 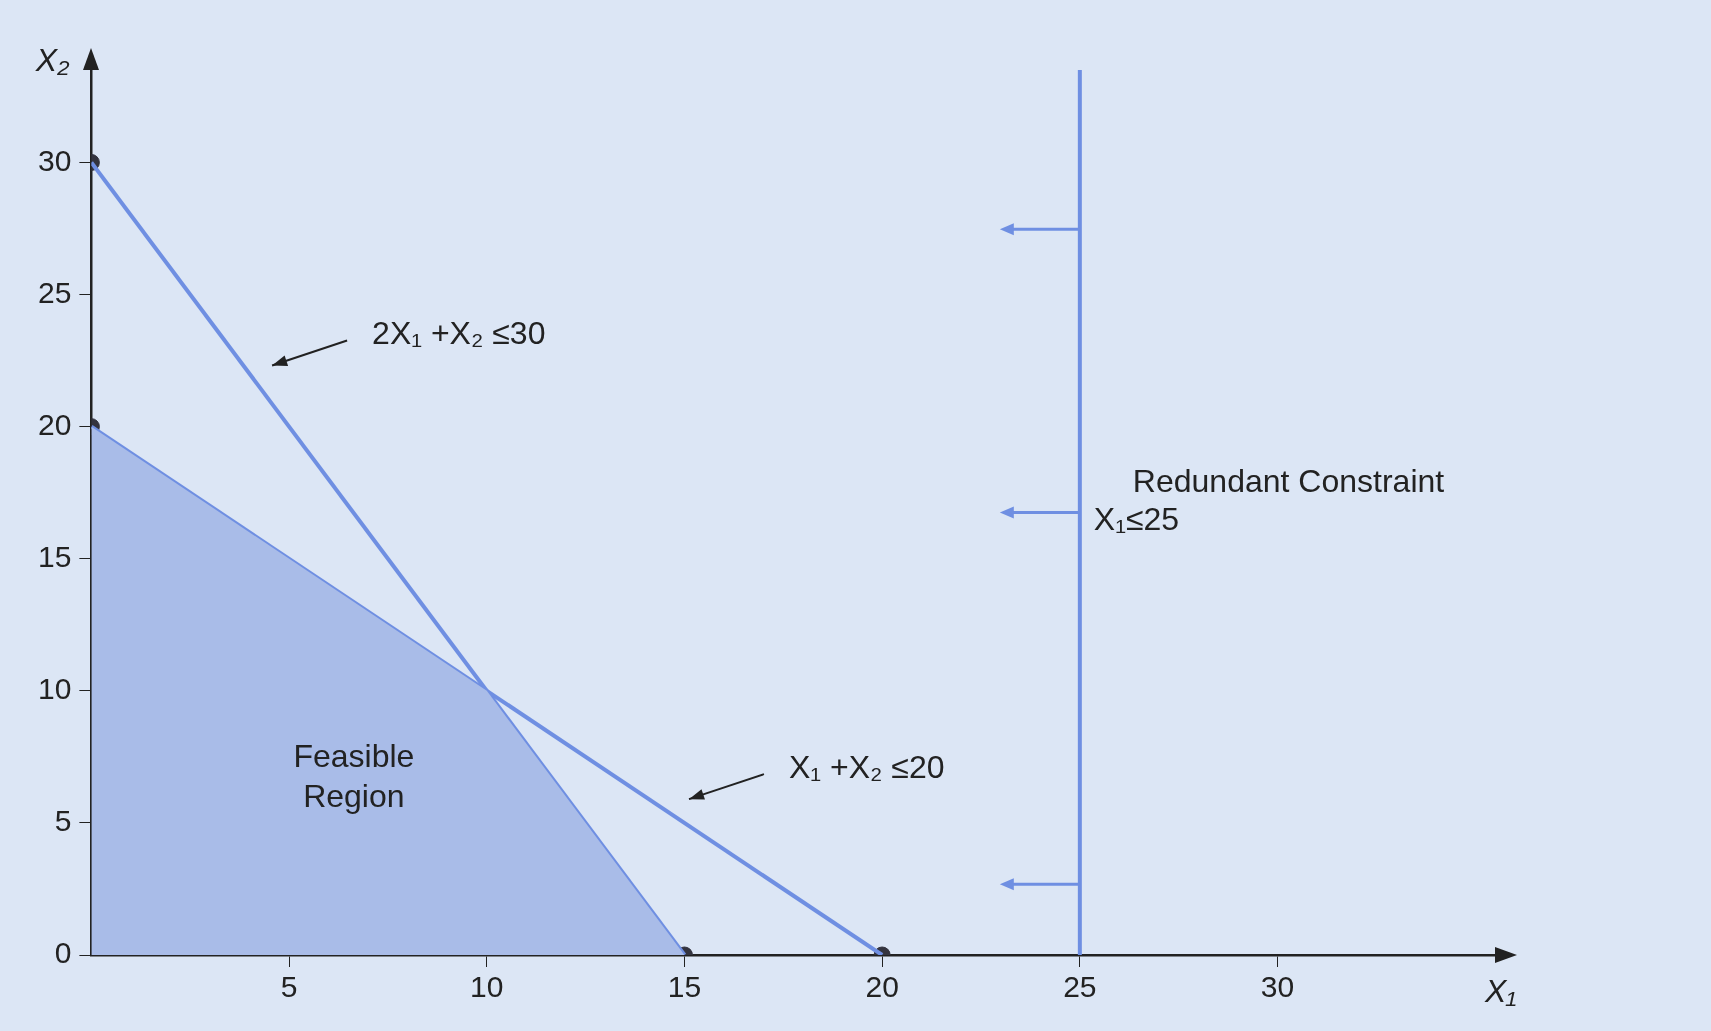 I want to click on annotation: X₁ +X₂ ≤20, so click(x=866, y=766).